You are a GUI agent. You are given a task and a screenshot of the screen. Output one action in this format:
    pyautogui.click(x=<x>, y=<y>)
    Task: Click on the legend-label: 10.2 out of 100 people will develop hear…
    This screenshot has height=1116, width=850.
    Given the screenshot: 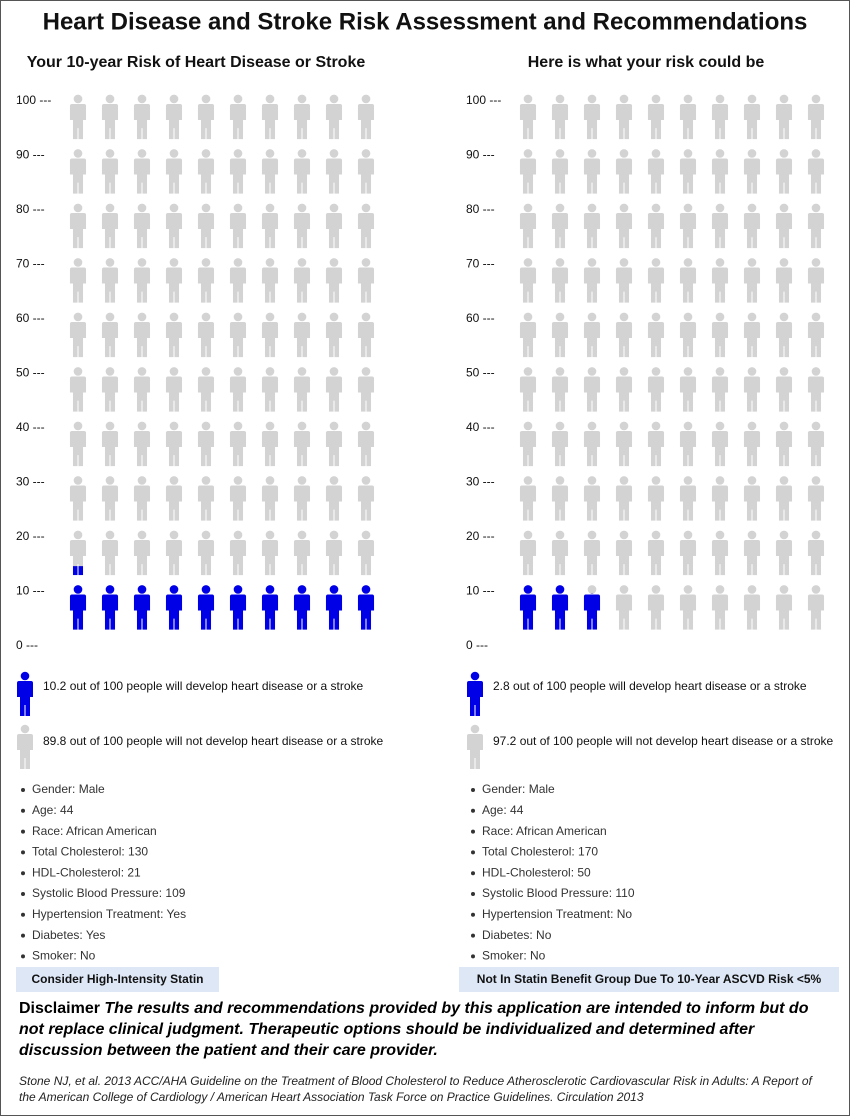 What is the action you would take?
    pyautogui.click(x=203, y=686)
    